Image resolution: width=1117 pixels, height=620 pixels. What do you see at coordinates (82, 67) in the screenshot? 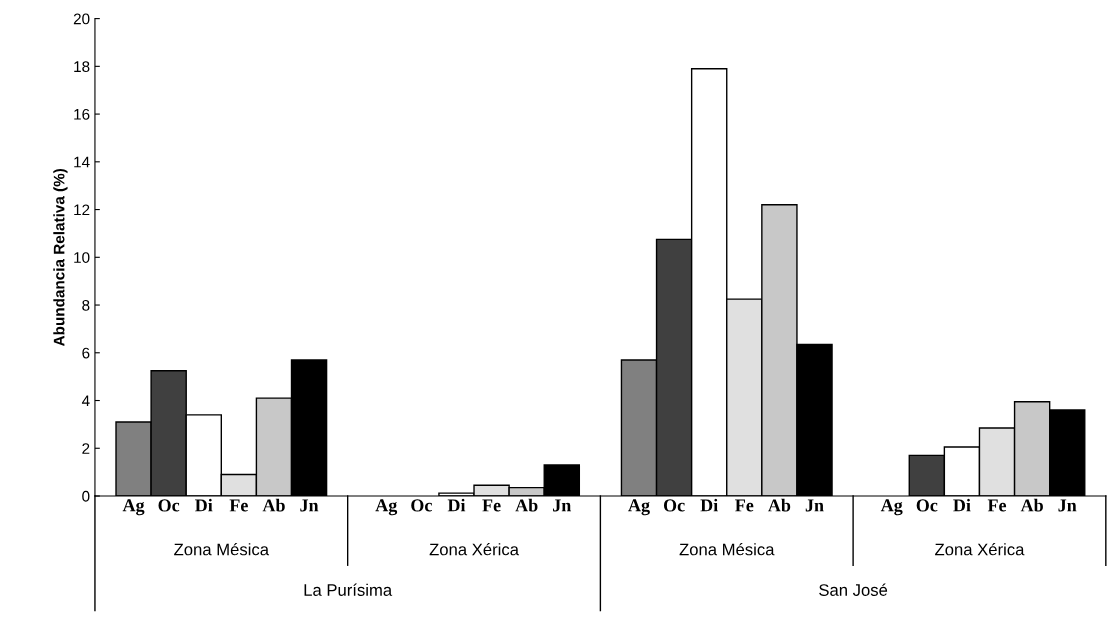
I see `y-tick-label: 18` at bounding box center [82, 67].